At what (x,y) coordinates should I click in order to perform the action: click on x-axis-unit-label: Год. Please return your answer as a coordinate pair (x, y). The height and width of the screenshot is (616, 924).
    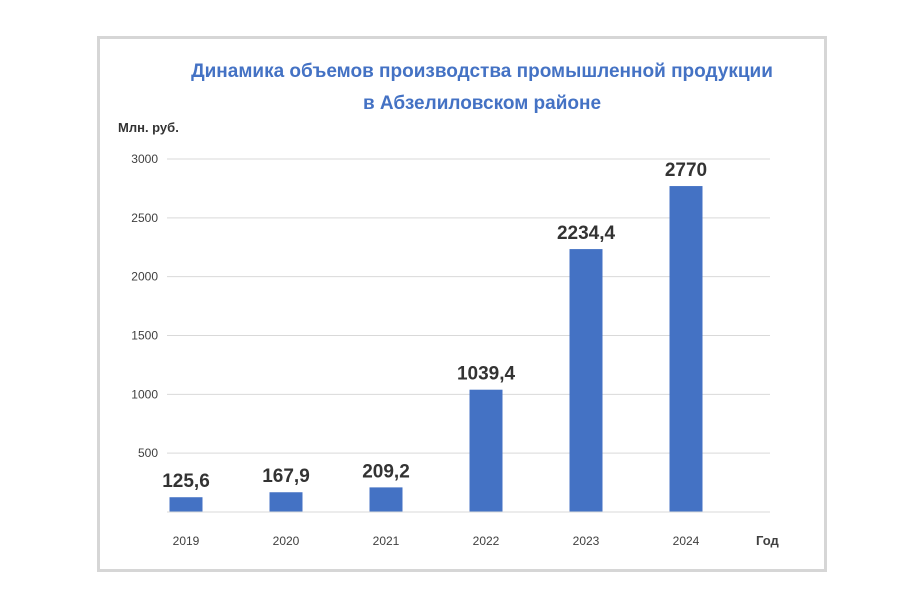
    Looking at the image, I should click on (767, 540).